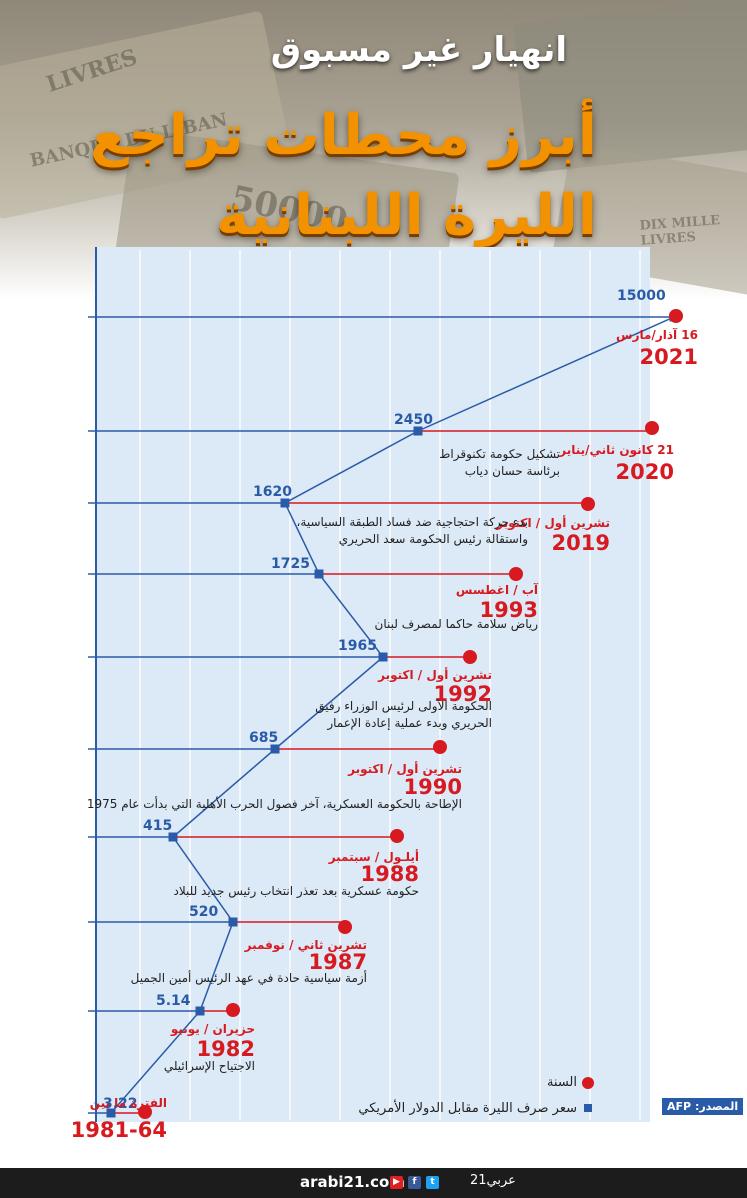 Image resolution: width=747 pixels, height=1198 pixels. Describe the element at coordinates (118, 1130) in the screenshot. I see `year-label: 1981-64` at that location.